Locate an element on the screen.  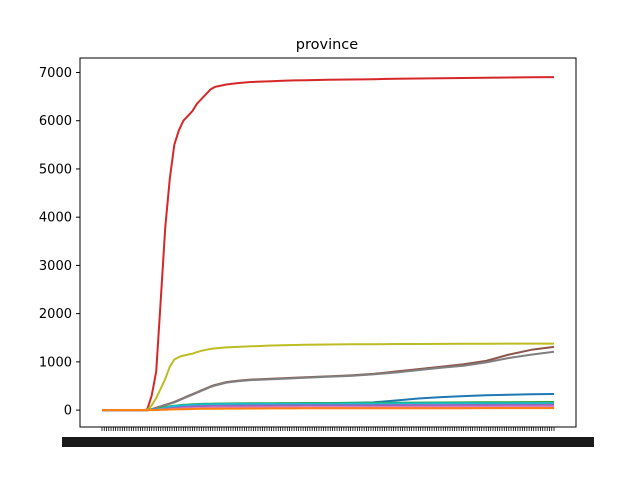
y-tick-label: 4000 is located at coordinates (55, 218).